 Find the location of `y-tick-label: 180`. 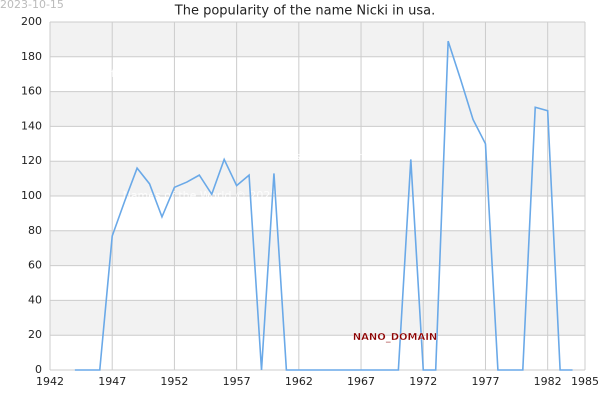

y-tick-label: 180 is located at coordinates (31, 56).